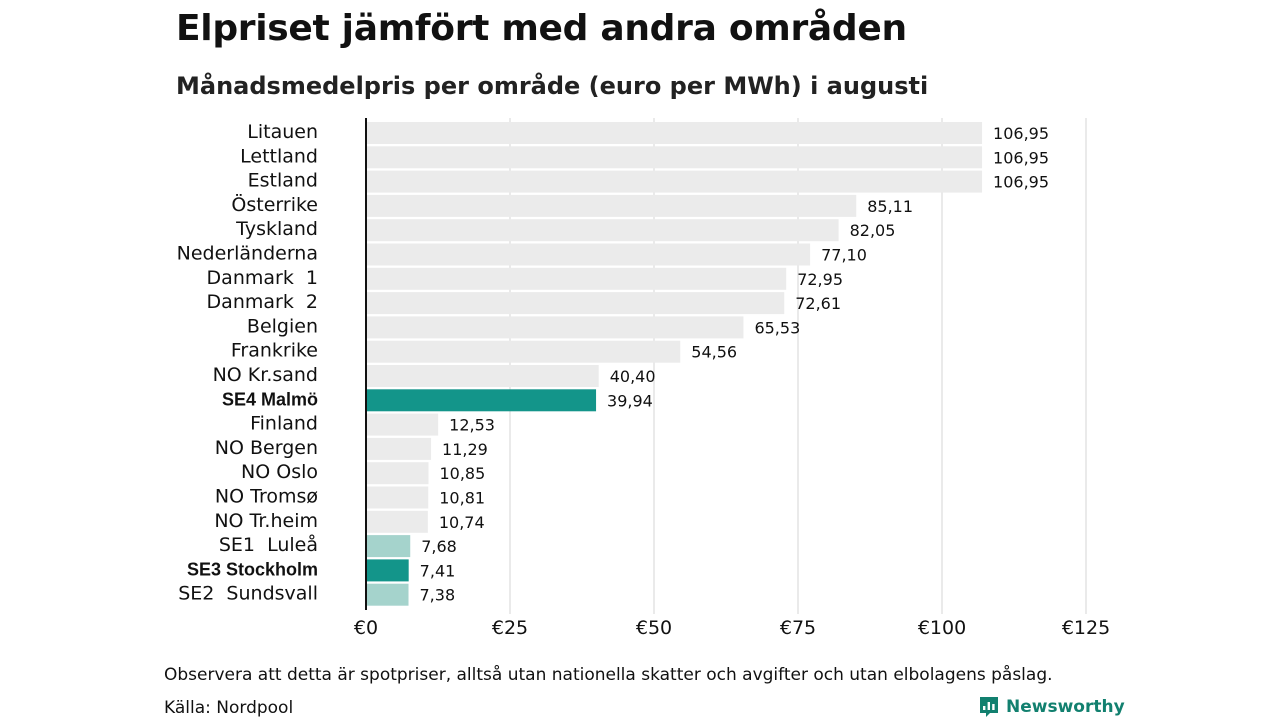  I want to click on category-label: SE1 Luleå, so click(268, 544).